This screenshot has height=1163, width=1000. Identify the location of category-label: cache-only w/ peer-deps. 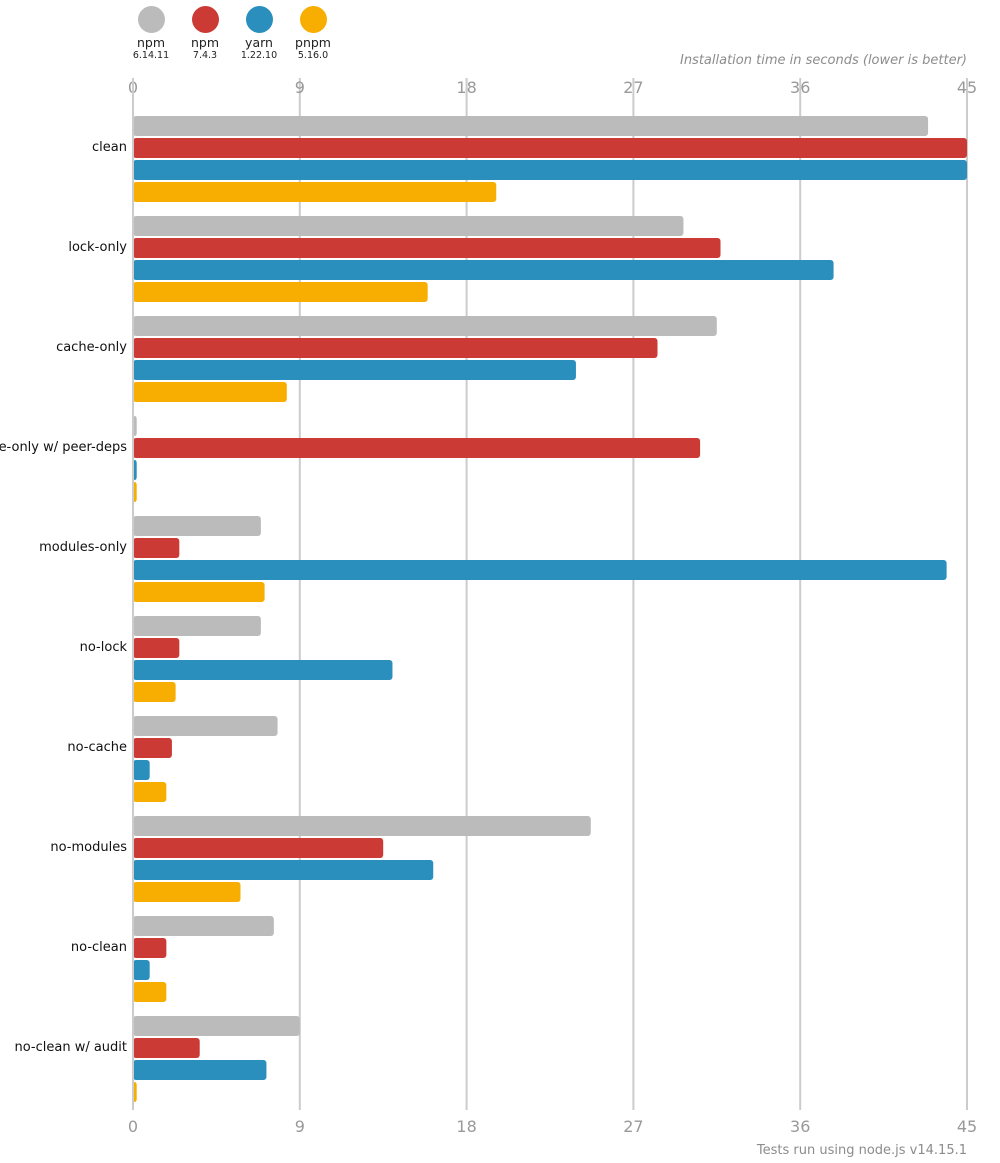
(63, 447).